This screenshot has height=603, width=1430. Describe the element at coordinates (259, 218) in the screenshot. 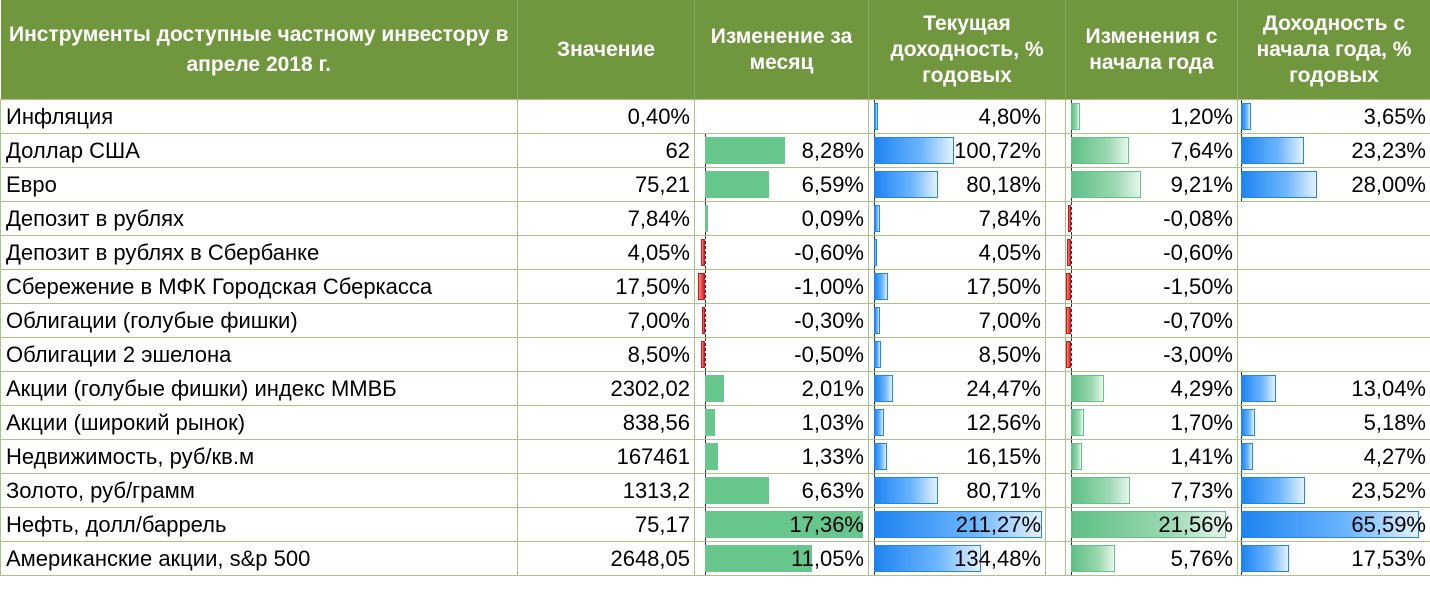

I see `cell-instrument-name: Депозит в рублях` at that location.